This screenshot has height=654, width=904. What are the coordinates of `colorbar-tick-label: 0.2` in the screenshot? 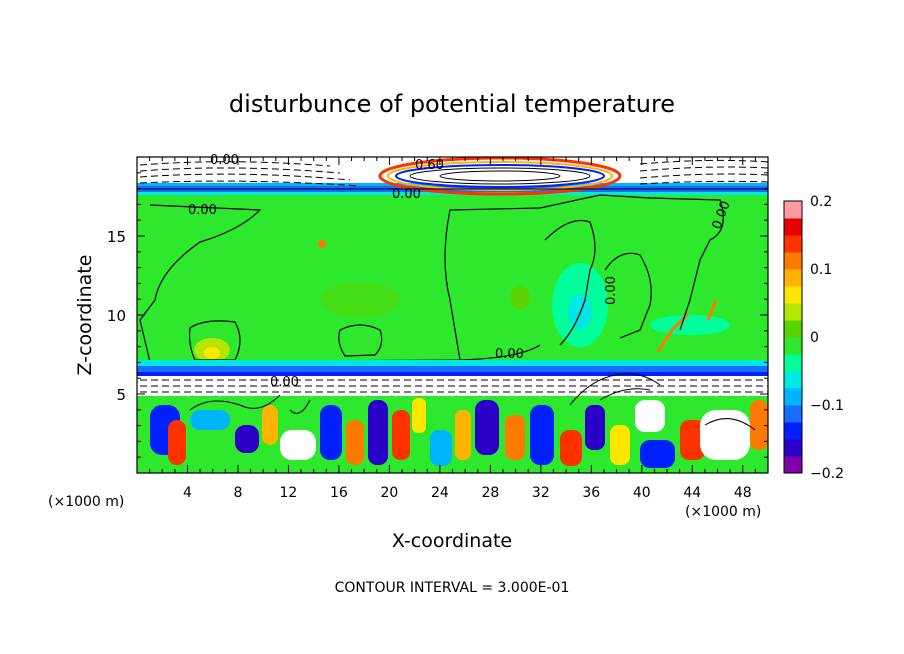 It's located at (821, 202).